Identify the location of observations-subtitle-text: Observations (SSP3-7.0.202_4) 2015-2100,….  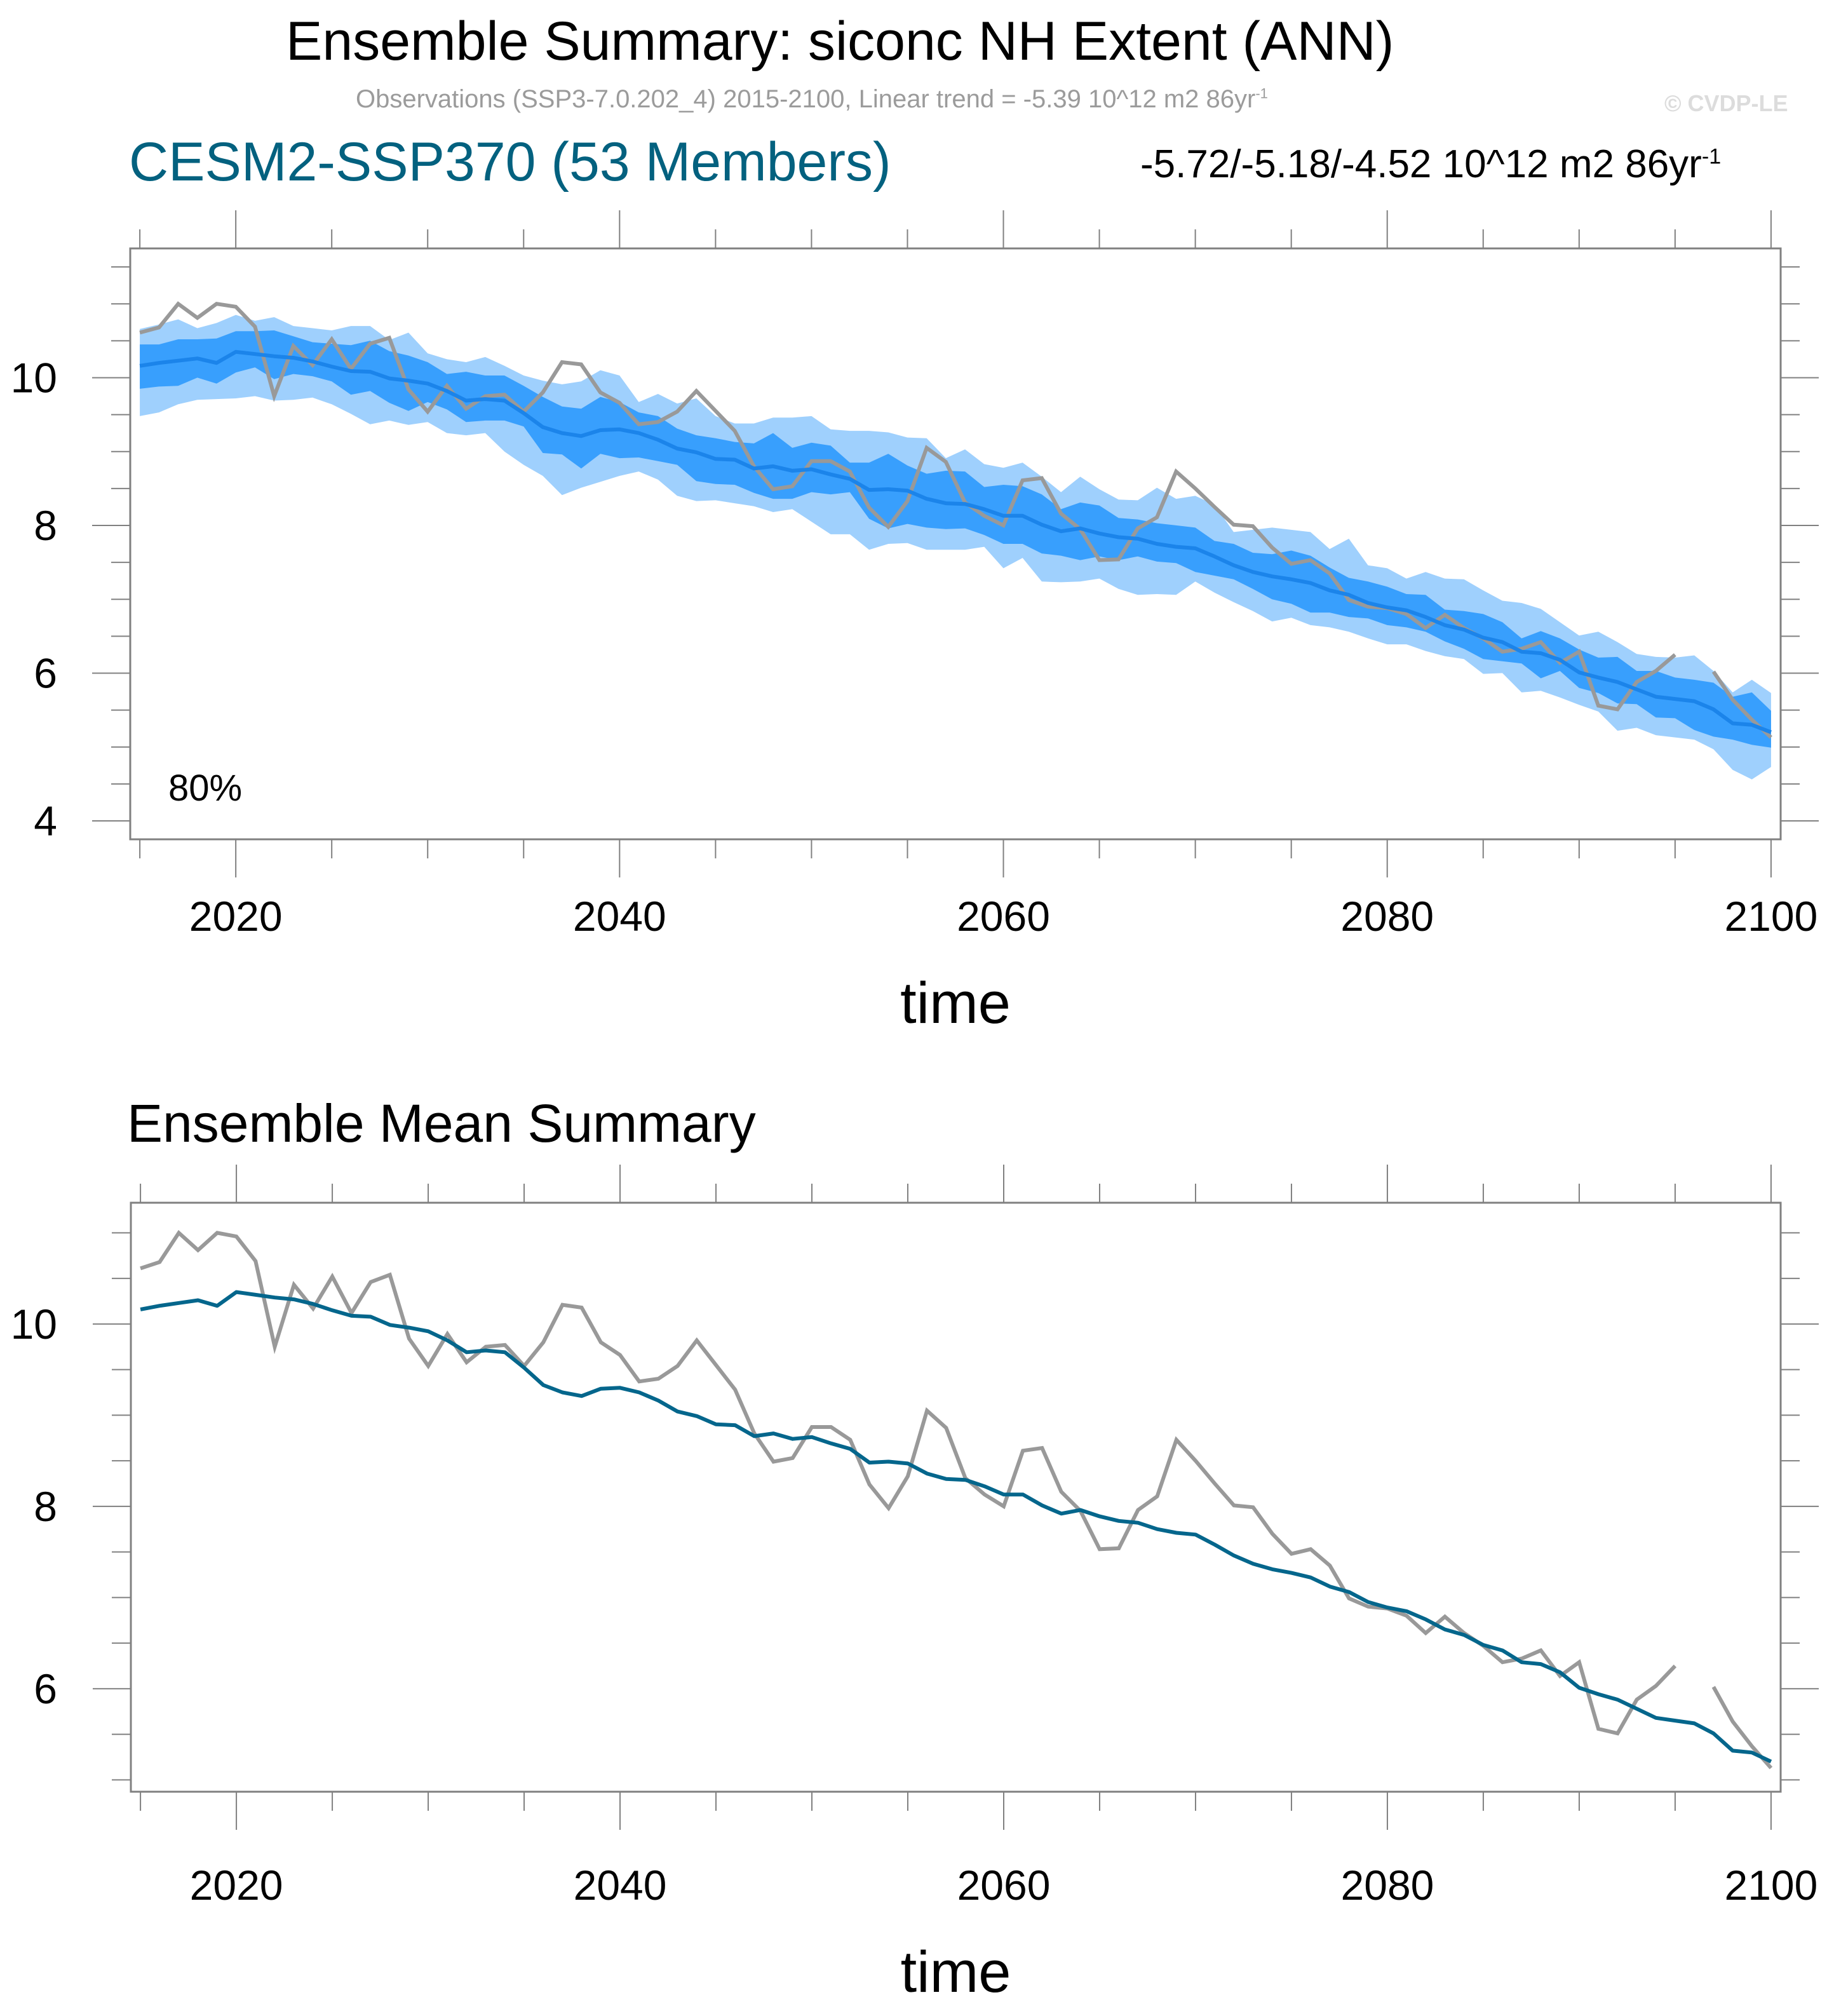
(806, 99).